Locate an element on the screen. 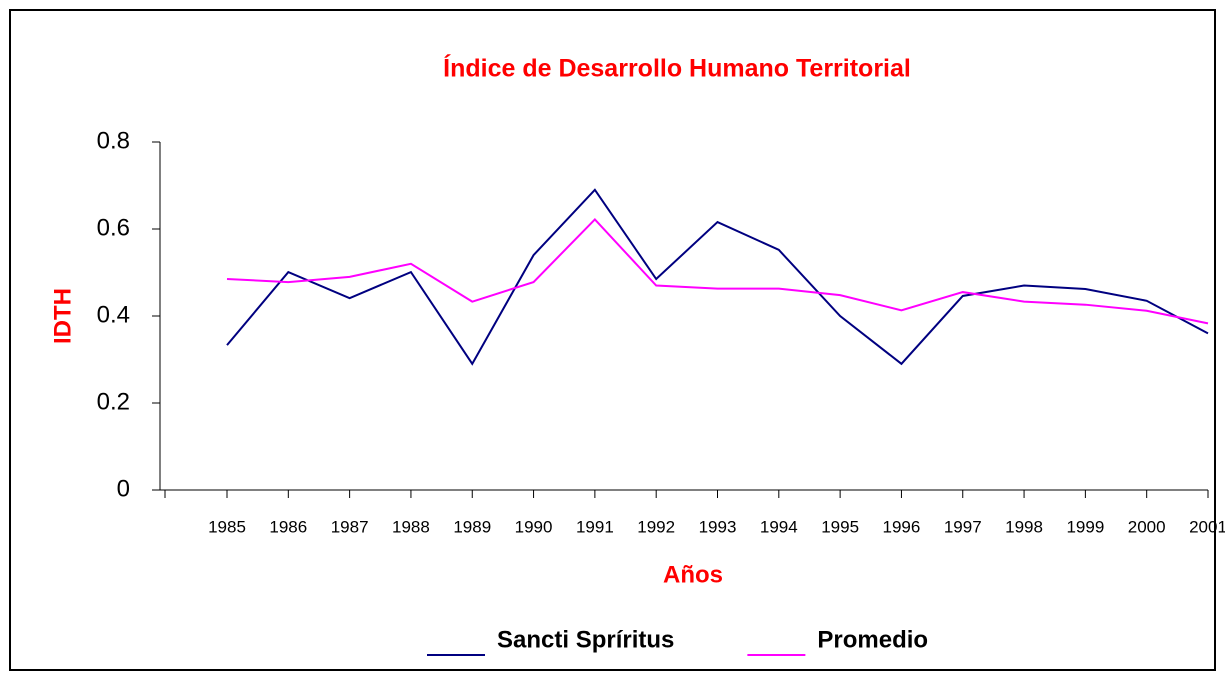 Image resolution: width=1225 pixels, height=685 pixels. y-tick-label: 0 is located at coordinates (123, 488).